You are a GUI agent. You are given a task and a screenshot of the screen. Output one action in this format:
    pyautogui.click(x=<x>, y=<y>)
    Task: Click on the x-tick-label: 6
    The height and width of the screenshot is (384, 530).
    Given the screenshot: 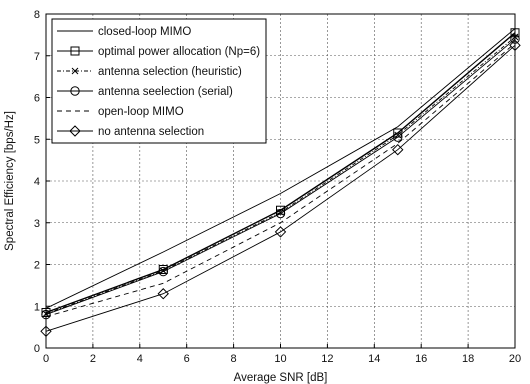 What is the action you would take?
    pyautogui.click(x=187, y=359)
    